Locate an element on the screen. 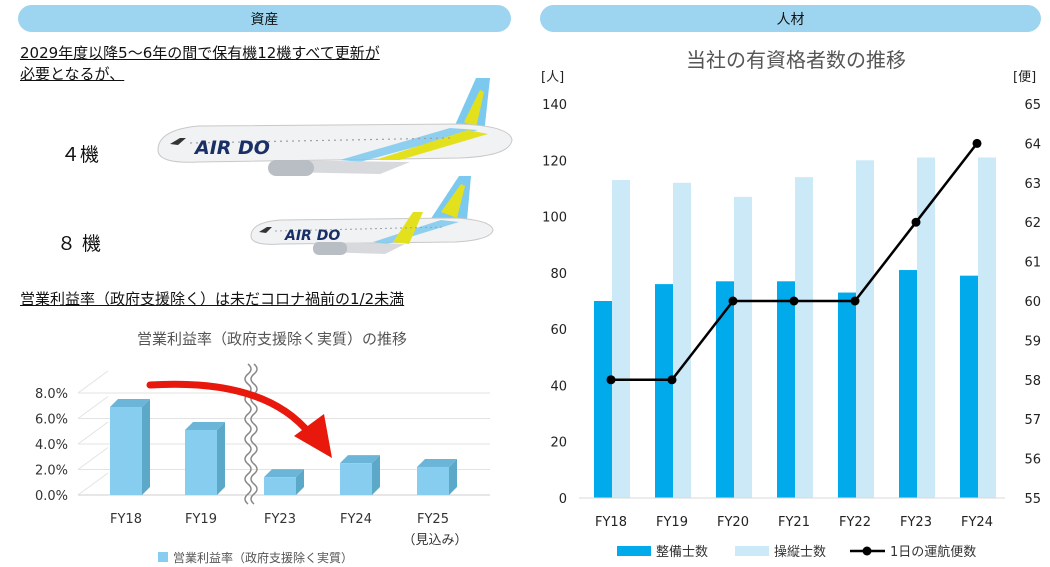  qualified-staff-legend: 整備士数 操縦士数 1日の運航便数 is located at coordinates (796, 552).